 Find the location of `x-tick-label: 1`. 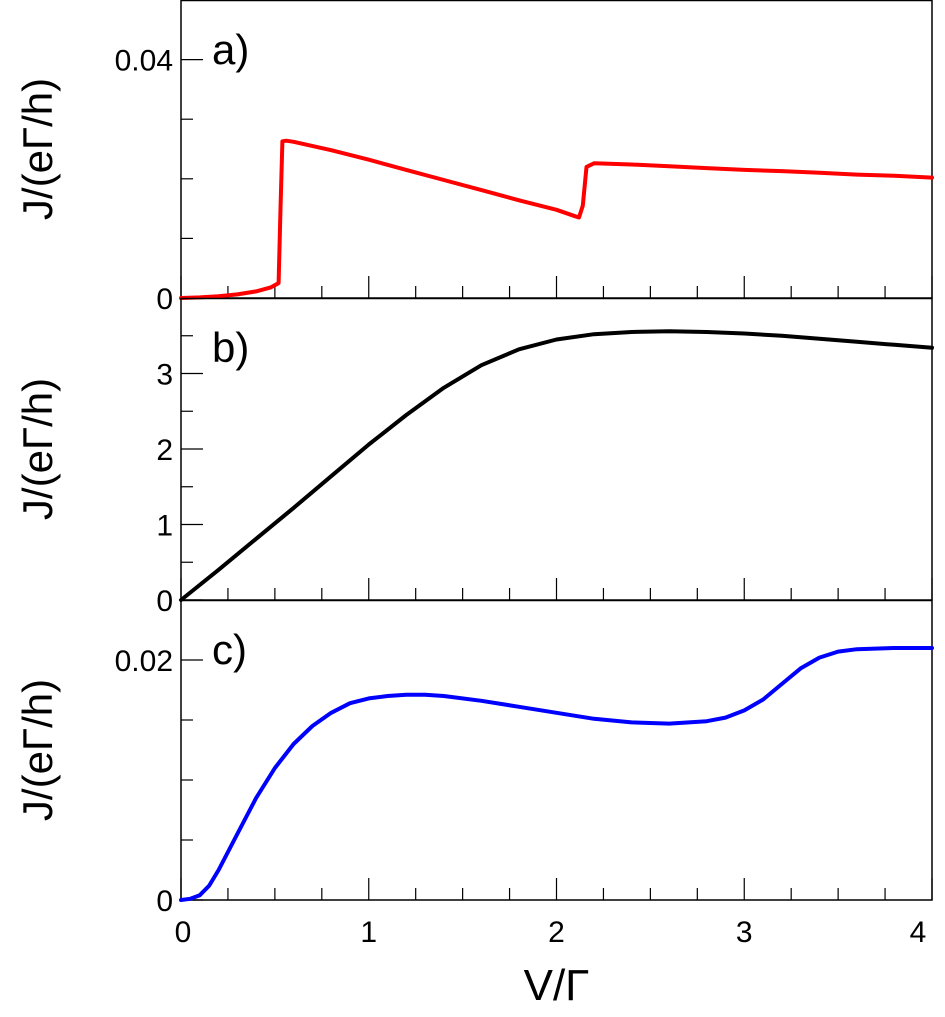

x-tick-label: 1 is located at coordinates (368, 932).